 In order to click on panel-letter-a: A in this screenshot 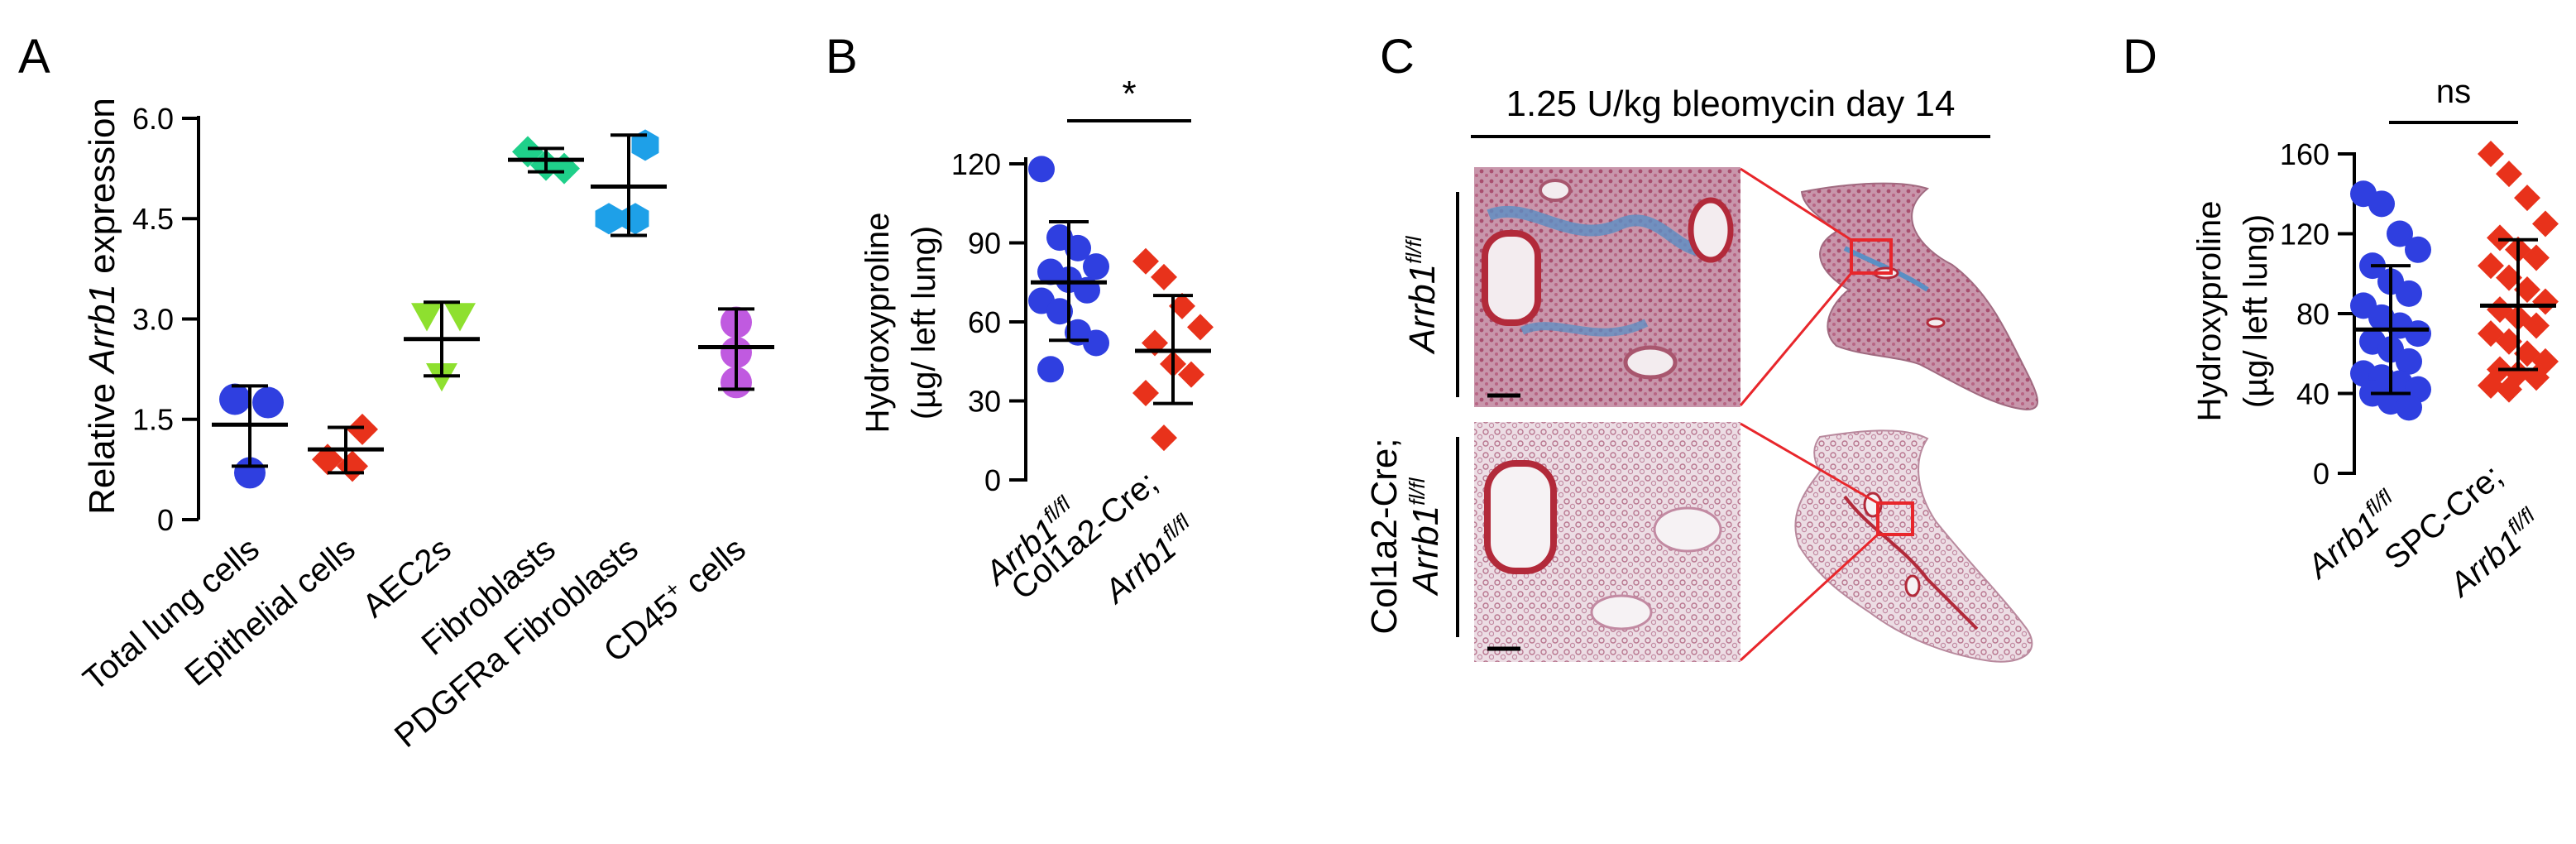, I will do `click(34, 57)`.